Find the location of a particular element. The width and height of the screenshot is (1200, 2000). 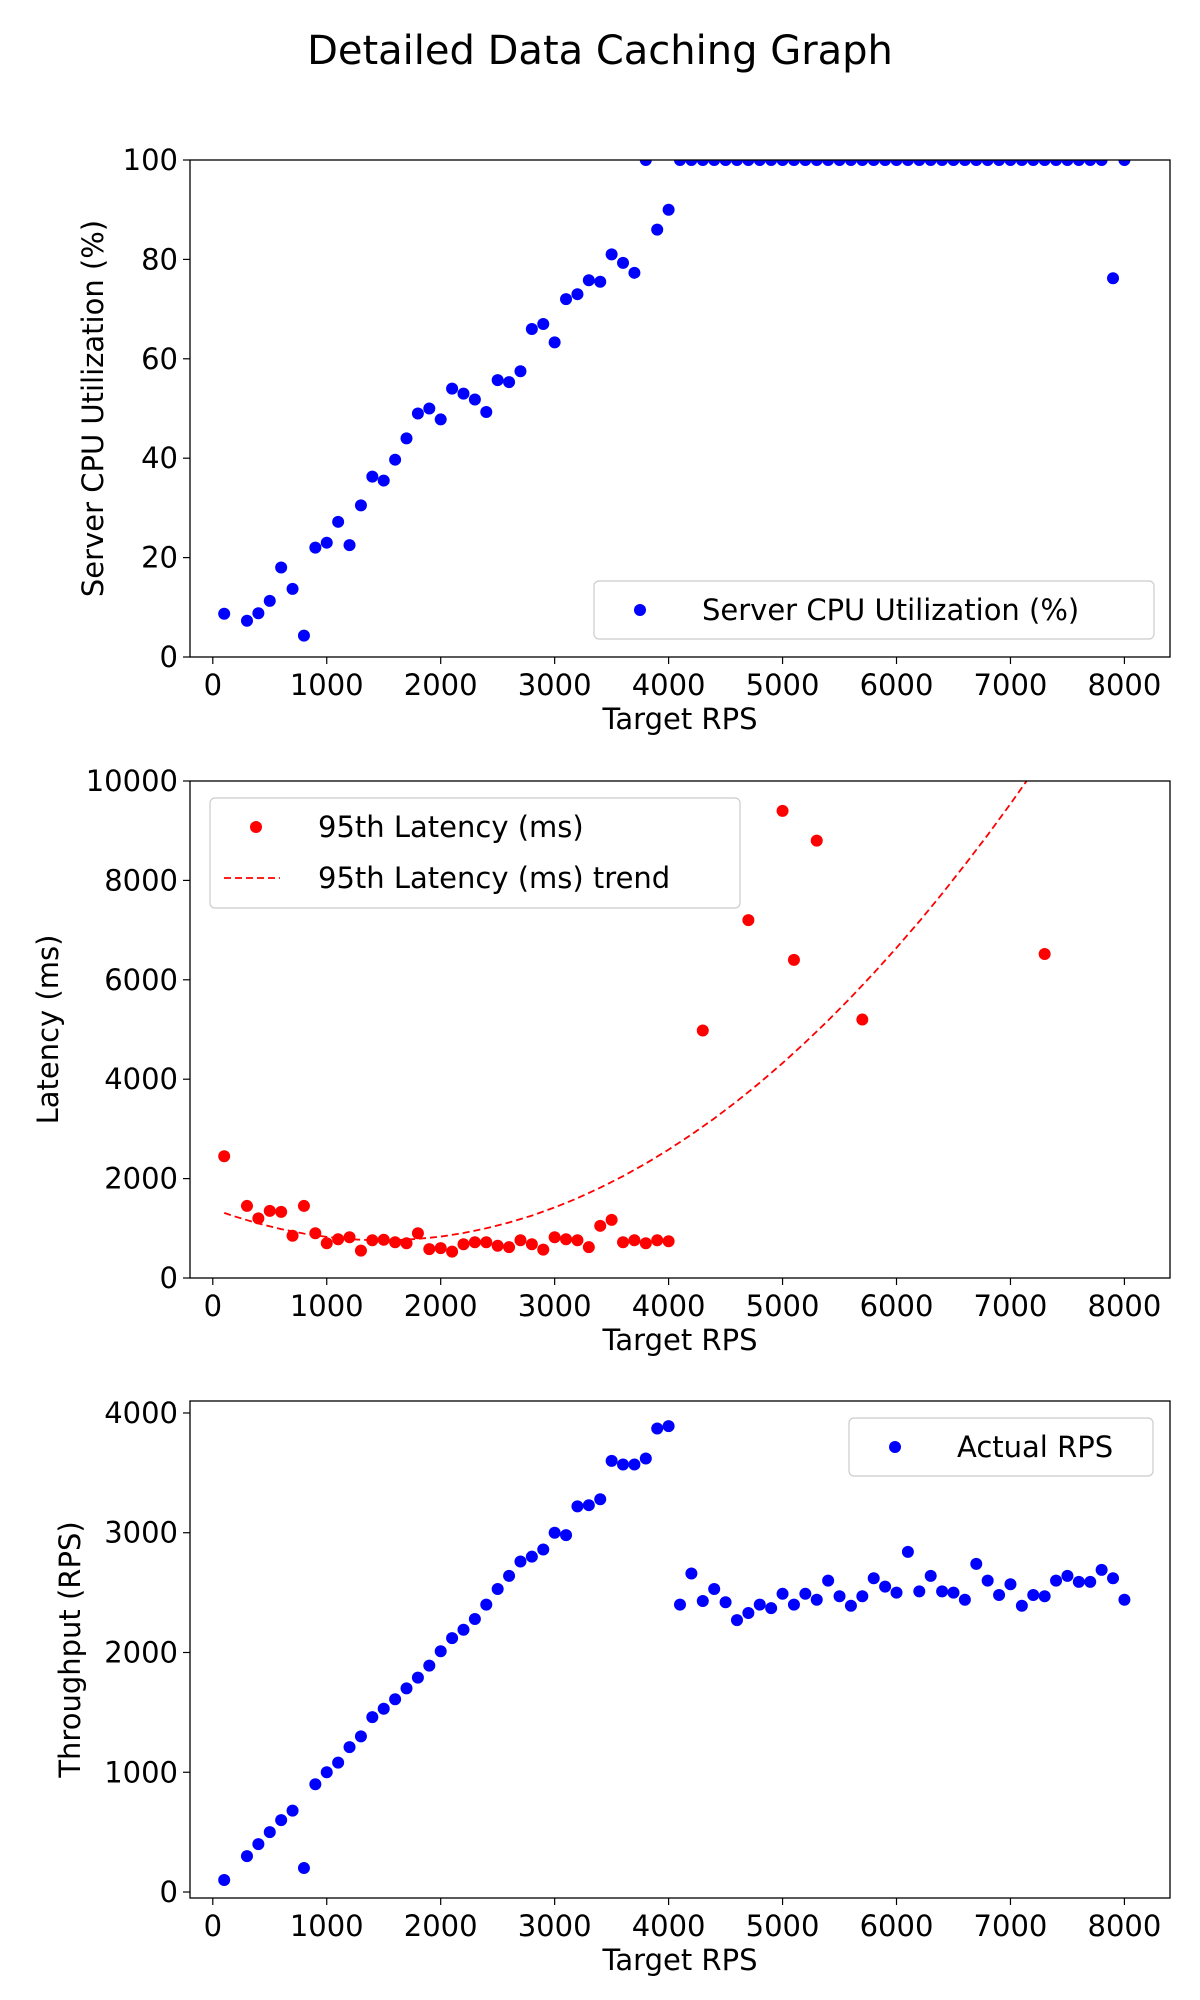

figure-title: Detailed Data Caching Graph is located at coordinates (600, 51).